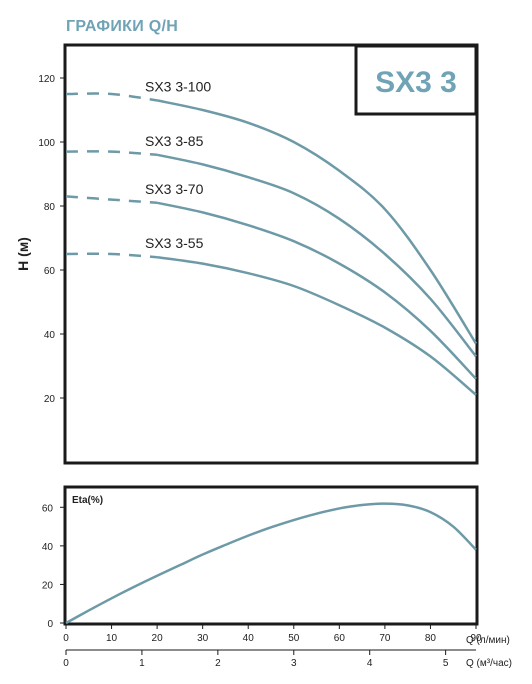  Describe the element at coordinates (50, 335) in the screenshot. I see `qh-y-tick-label: 40` at that location.